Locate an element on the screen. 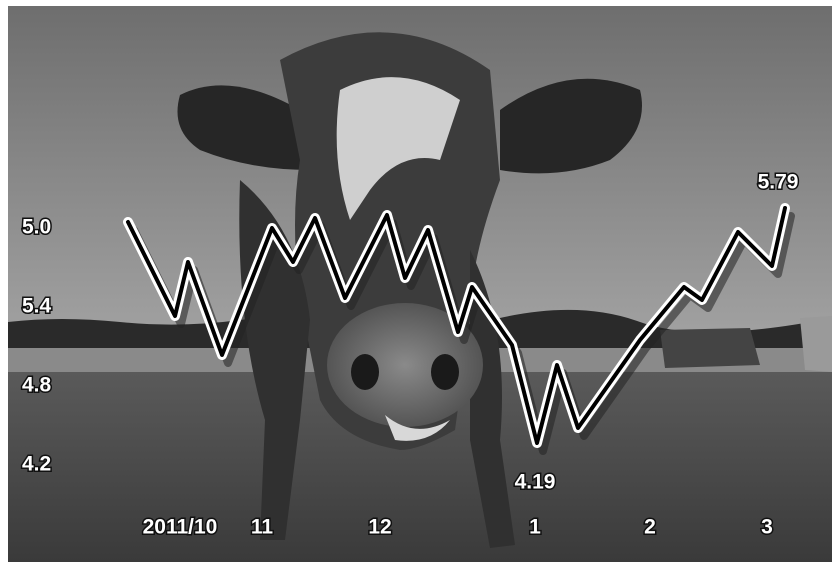 This screenshot has height=574, width=838. x-label: 2 is located at coordinates (650, 527).